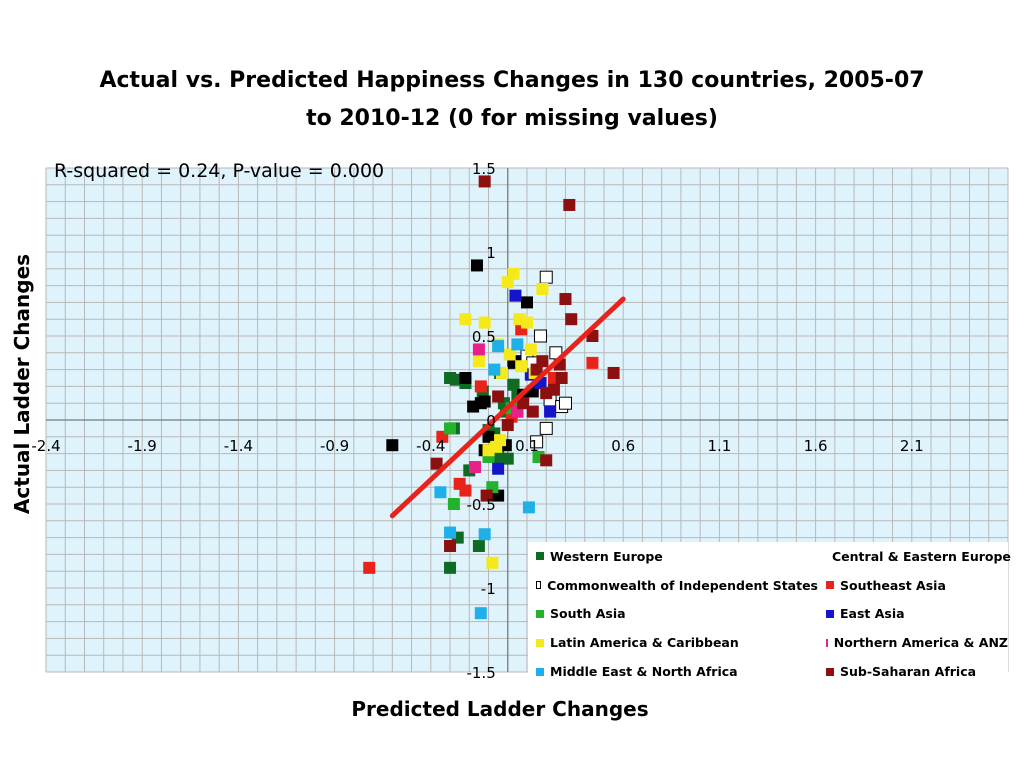  I want to click on legend-item: Central & Eastern Europe, so click(914, 556).